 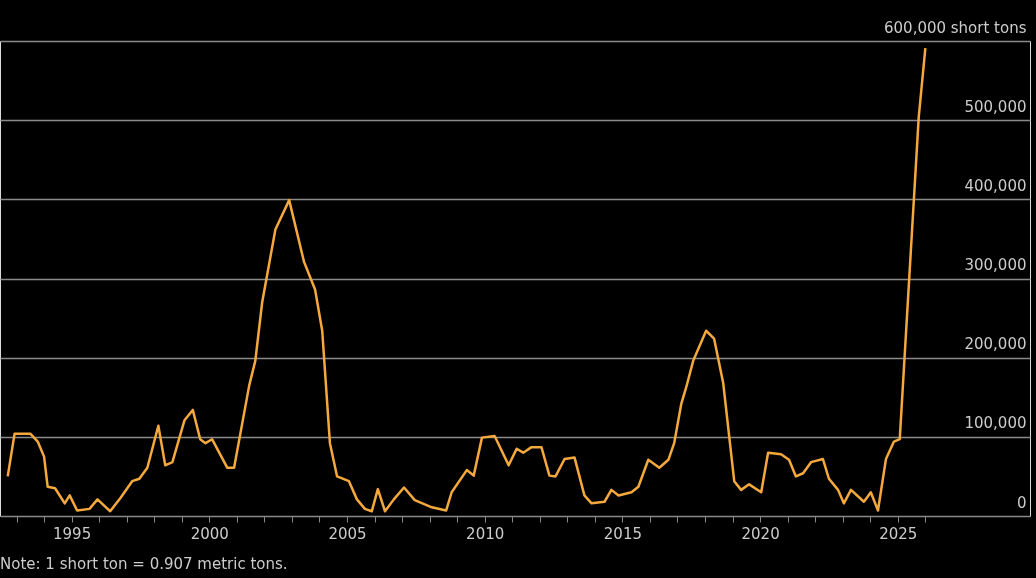 What do you see at coordinates (485, 533) in the screenshot?
I see `x-tick-label: 2010` at bounding box center [485, 533].